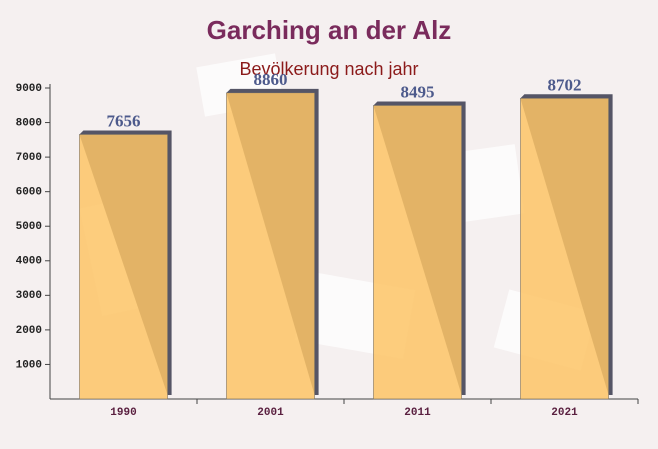  What do you see at coordinates (124, 120) in the screenshot?
I see `value-label: 7656` at bounding box center [124, 120].